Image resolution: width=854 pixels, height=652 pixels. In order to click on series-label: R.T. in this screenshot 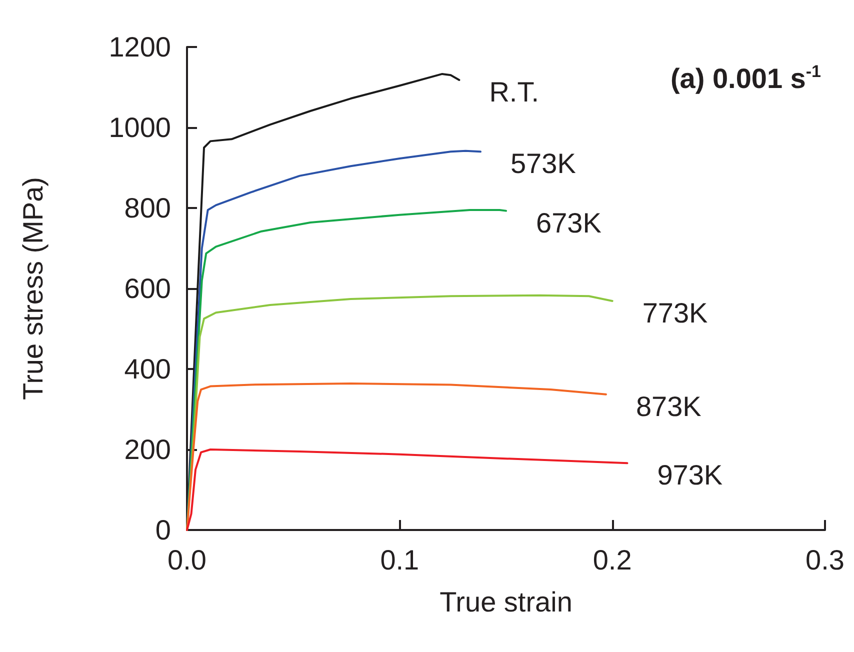, I will do `click(514, 92)`.